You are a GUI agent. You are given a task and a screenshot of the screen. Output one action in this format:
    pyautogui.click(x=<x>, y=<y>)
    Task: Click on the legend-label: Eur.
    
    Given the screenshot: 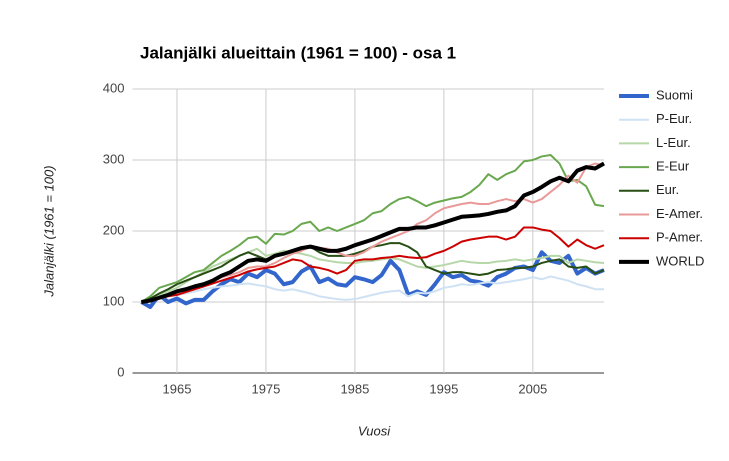 What is the action you would take?
    pyautogui.click(x=667, y=189)
    